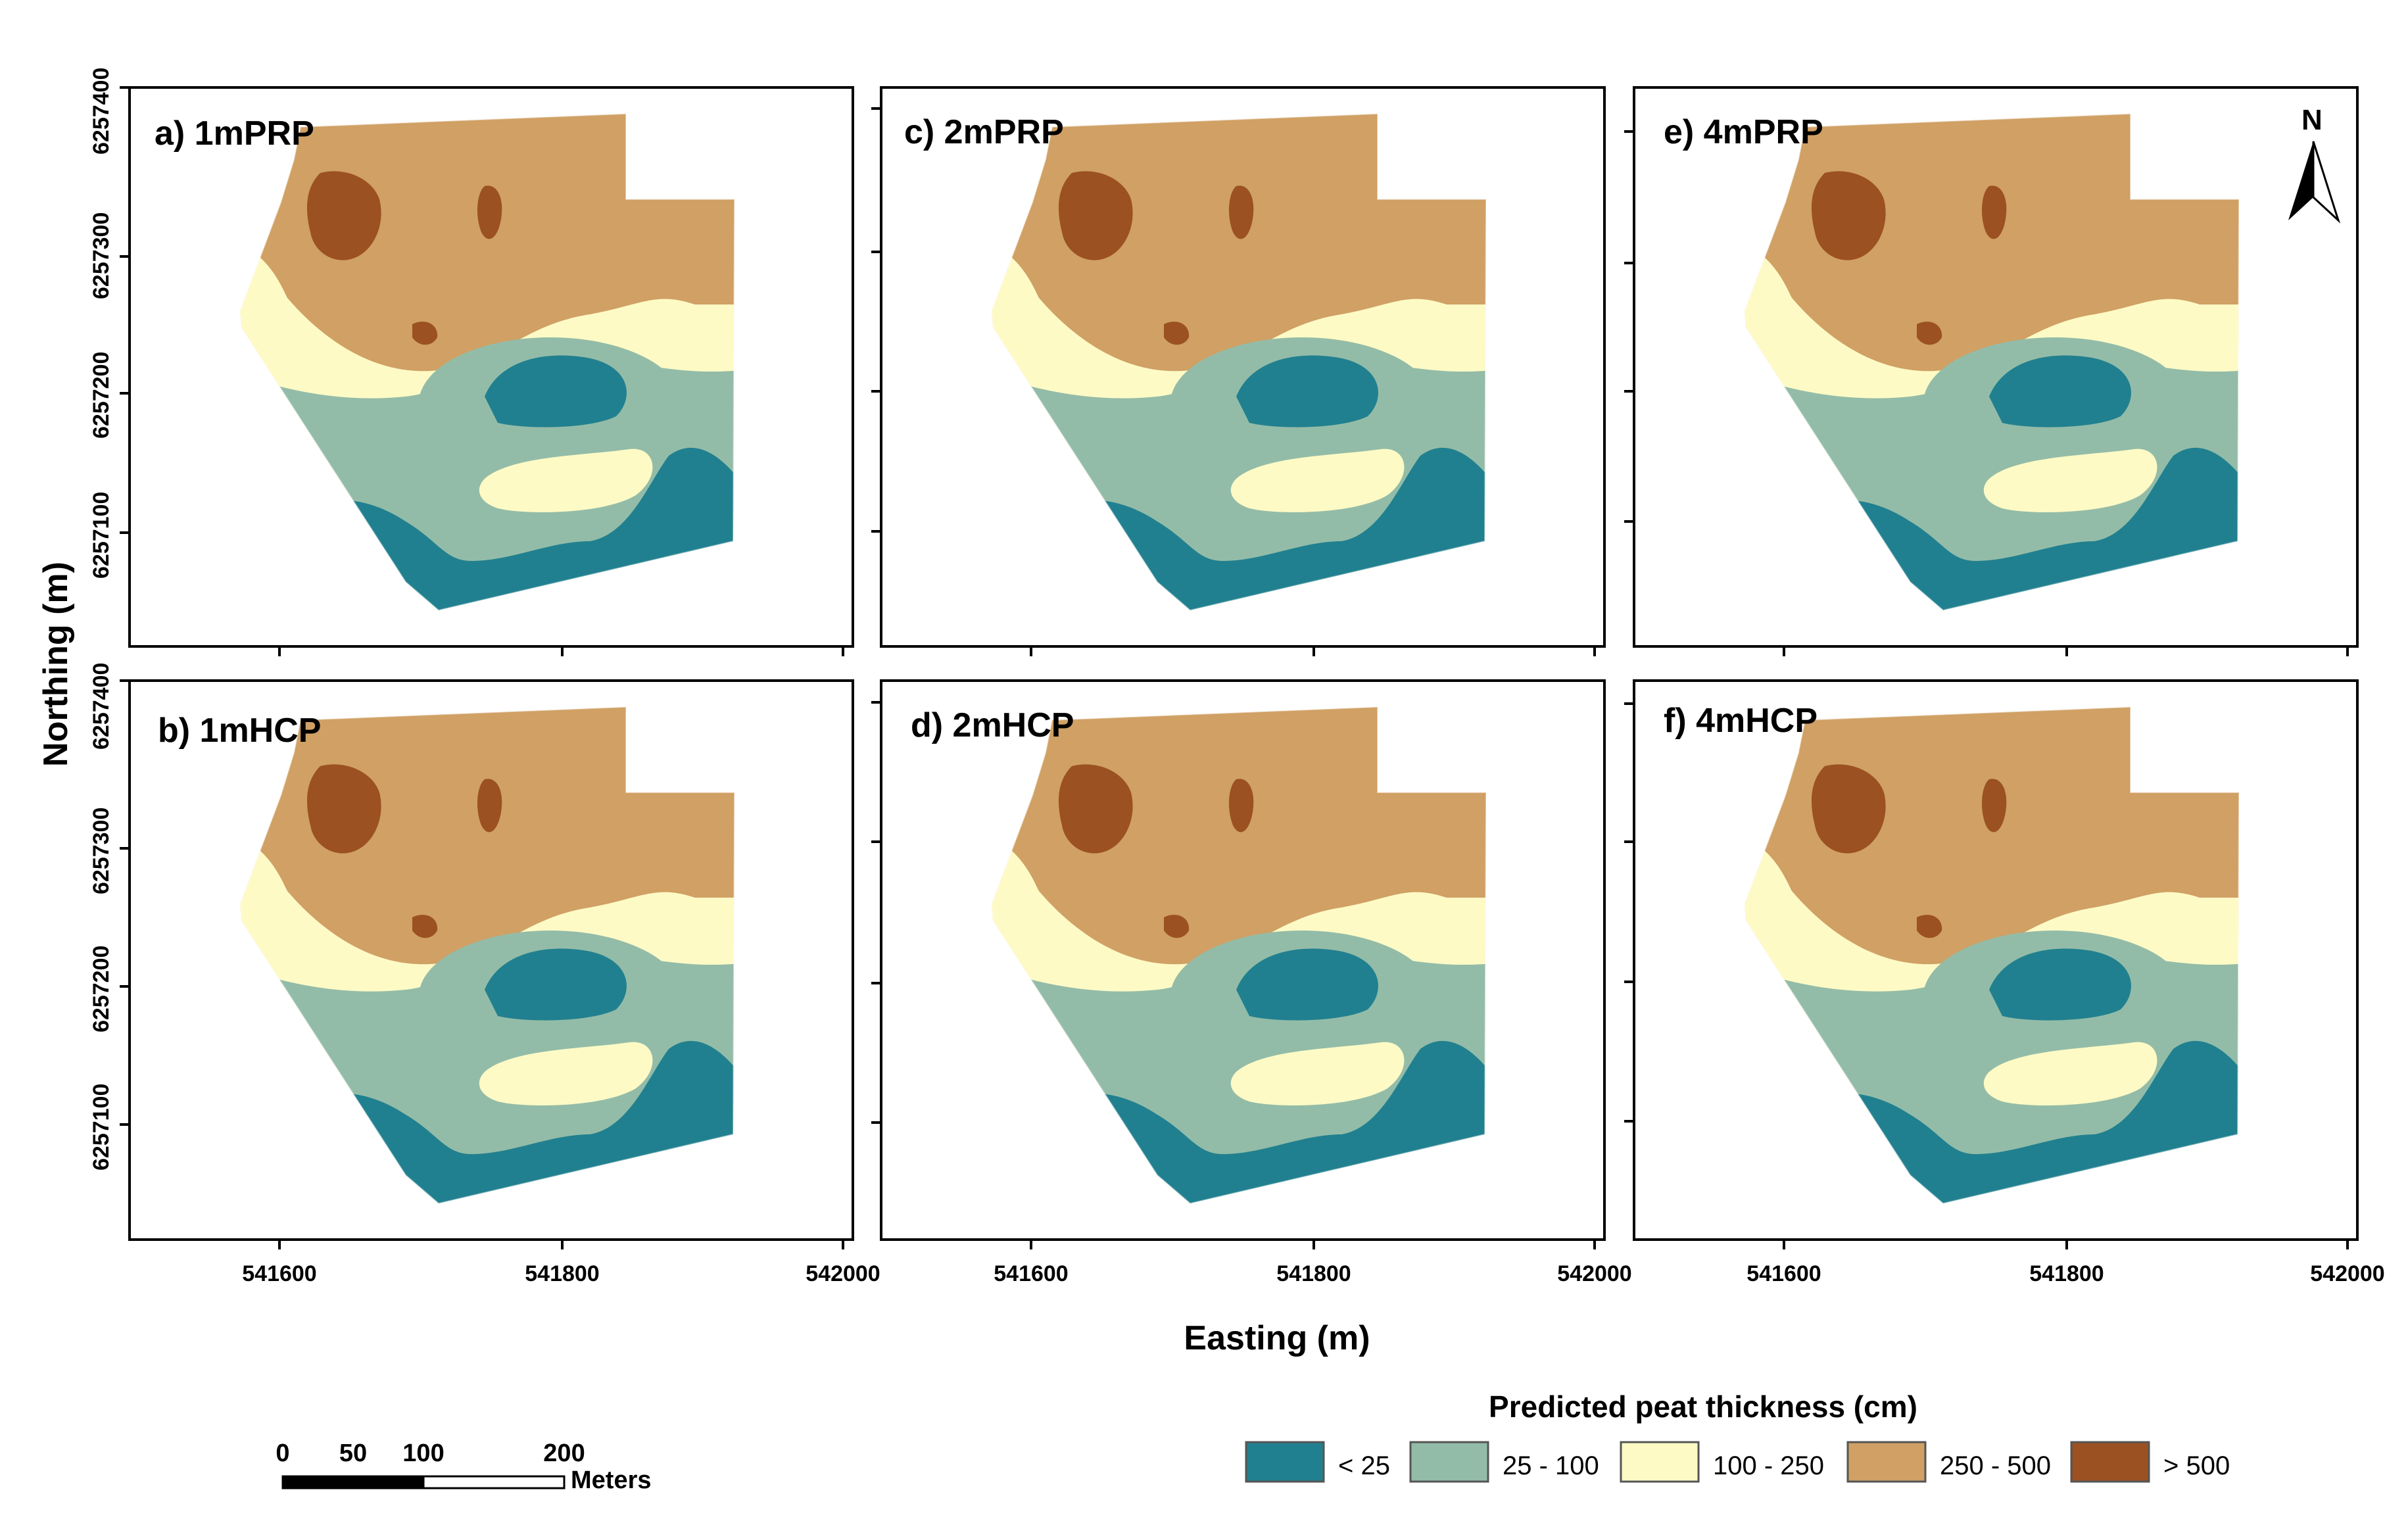 The width and height of the screenshot is (2408, 1525). I want to click on legend-item: > 500, so click(2150, 1462).